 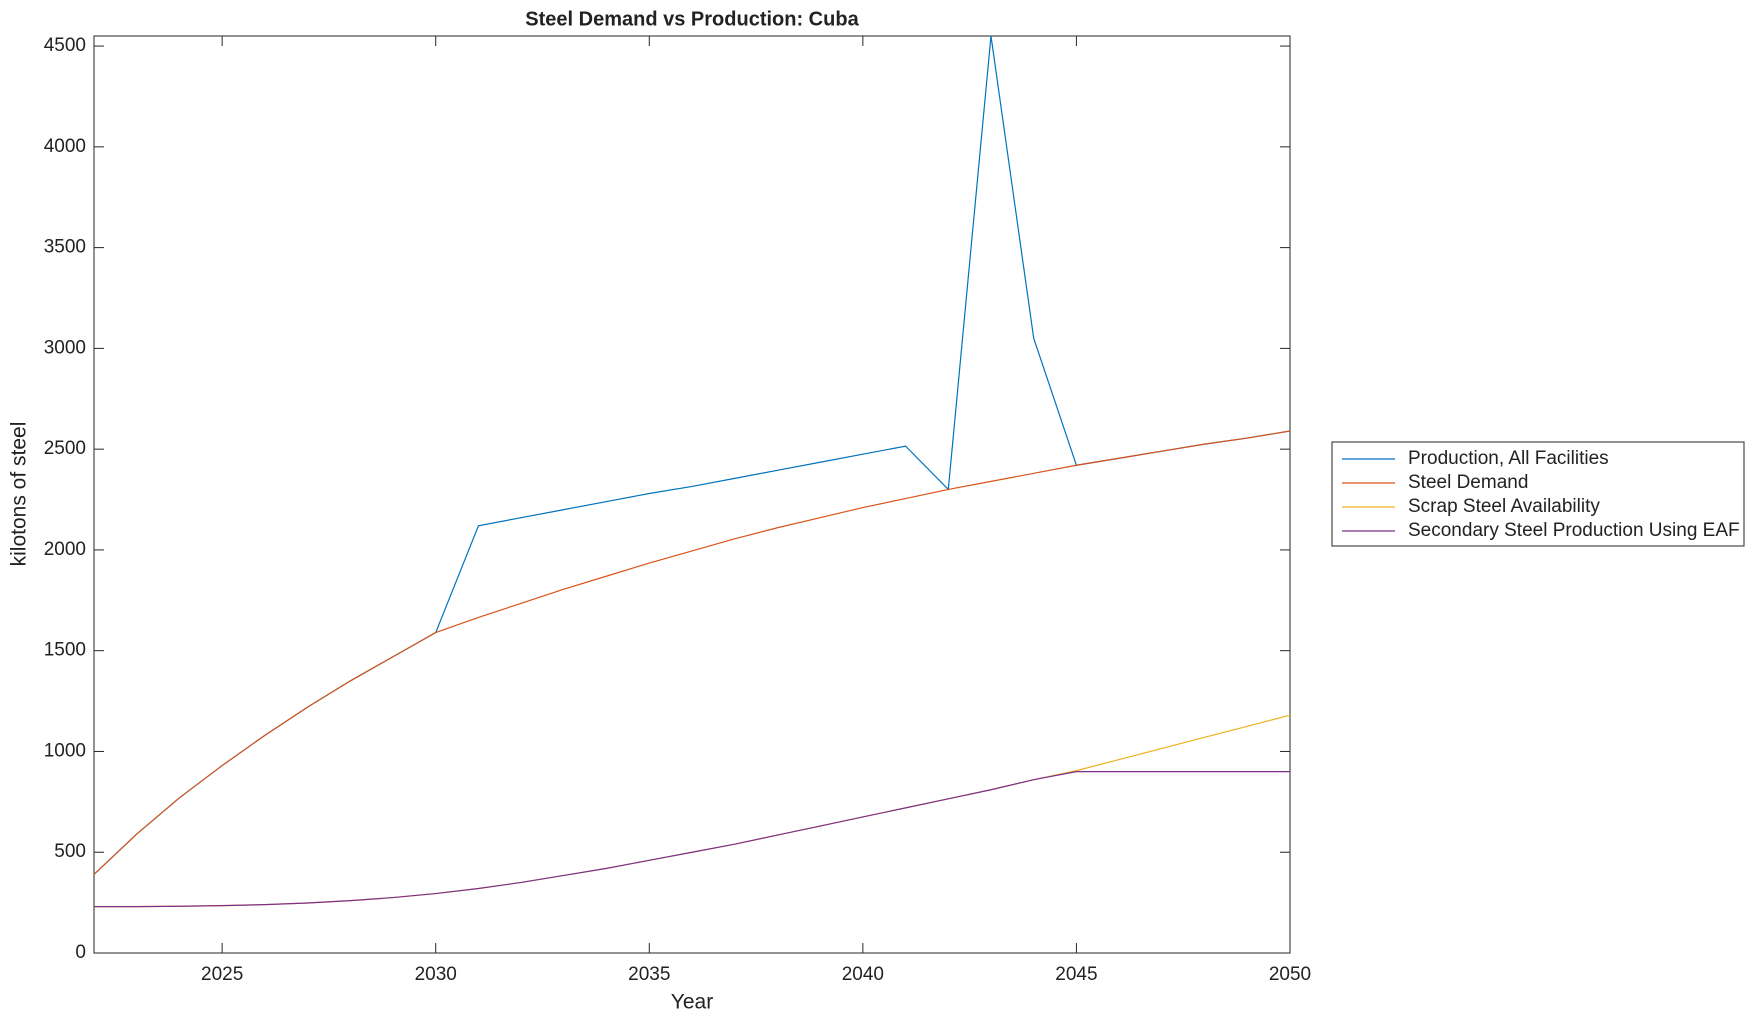 I want to click on chart-title: Steel Demand vs Production: Cuba, so click(x=692, y=19).